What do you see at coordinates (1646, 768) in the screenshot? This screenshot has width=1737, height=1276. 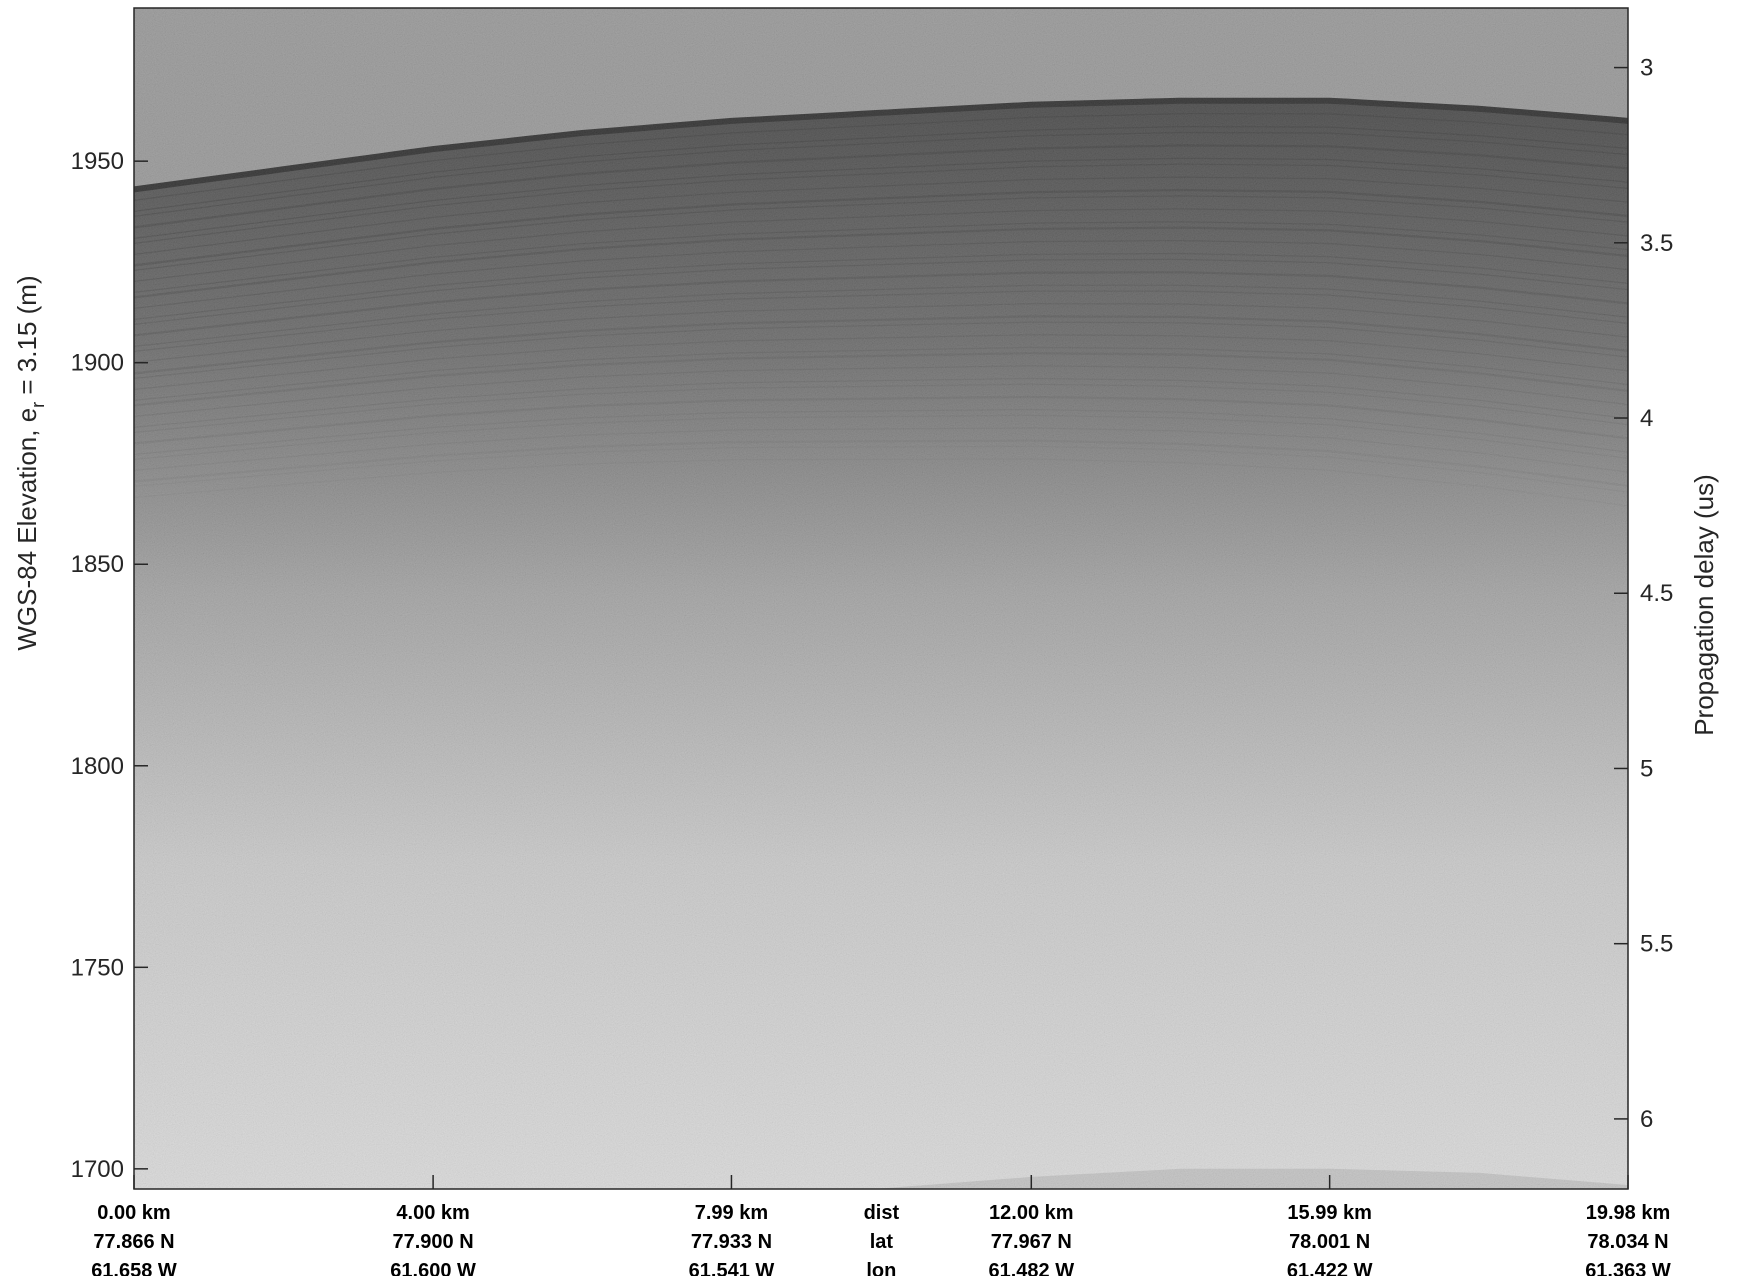 I see `right-tick-label: 5` at bounding box center [1646, 768].